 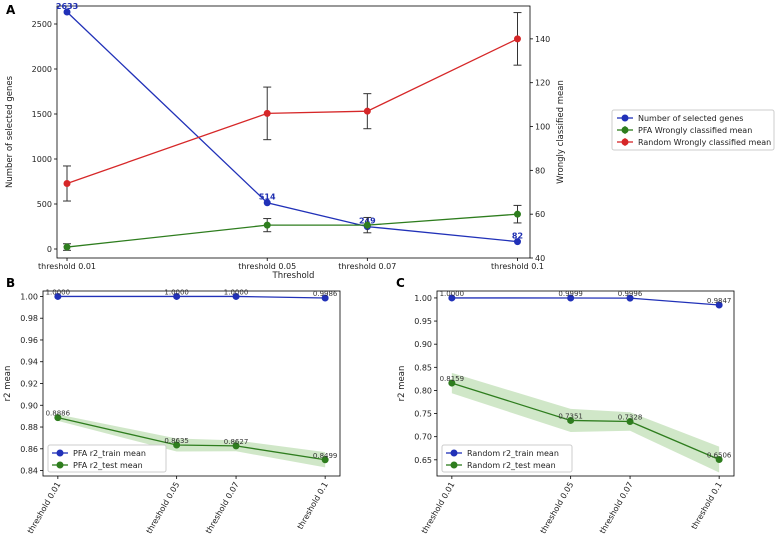 I want to click on panel-a-xtick-label: threshold 0.01, so click(x=67, y=266).